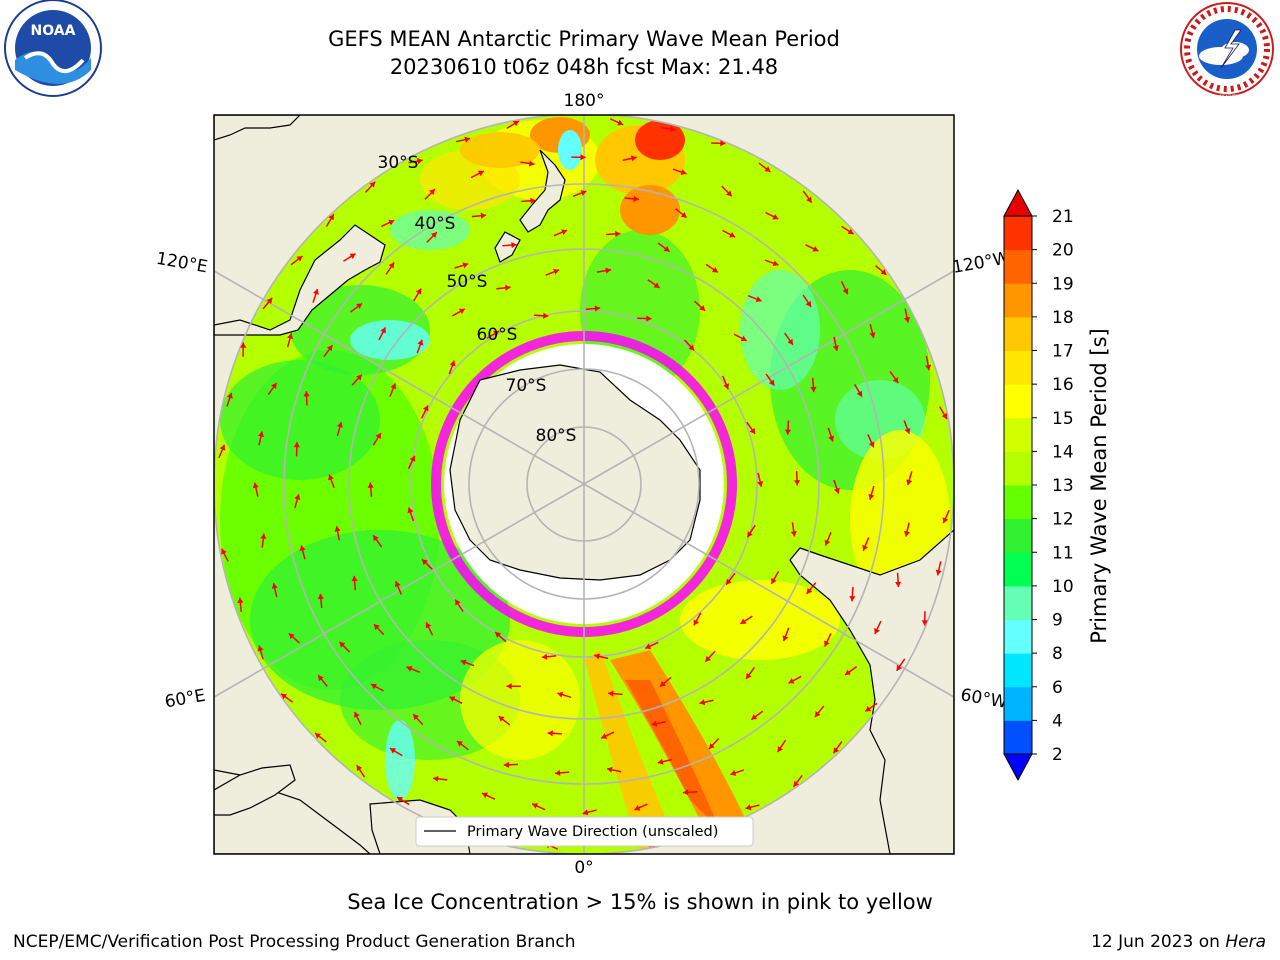 The width and height of the screenshot is (1280, 960). Describe the element at coordinates (1018, 767) in the screenshot. I see `colorbar-under-extend` at that location.